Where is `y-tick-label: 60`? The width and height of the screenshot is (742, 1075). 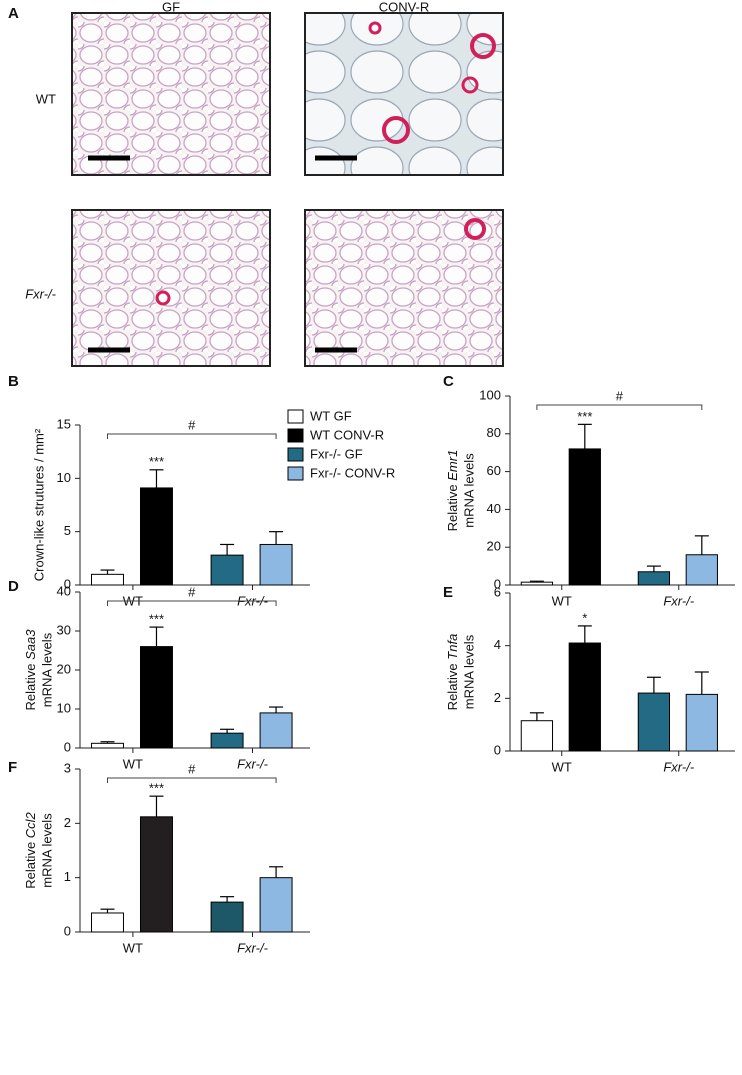 y-tick-label: 60 is located at coordinates (494, 470).